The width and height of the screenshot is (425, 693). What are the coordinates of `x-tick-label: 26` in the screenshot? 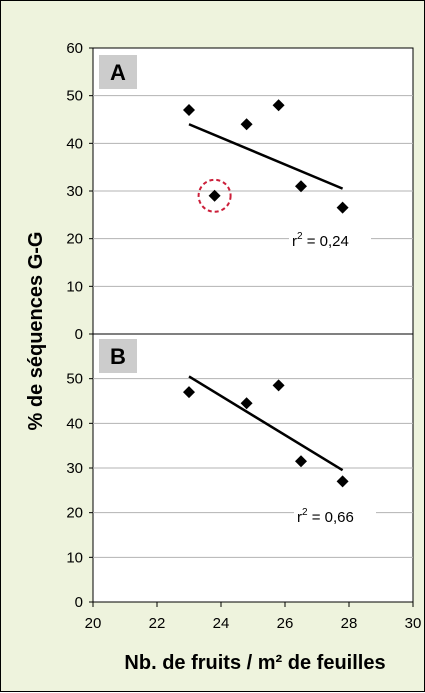 It's located at (285, 623).